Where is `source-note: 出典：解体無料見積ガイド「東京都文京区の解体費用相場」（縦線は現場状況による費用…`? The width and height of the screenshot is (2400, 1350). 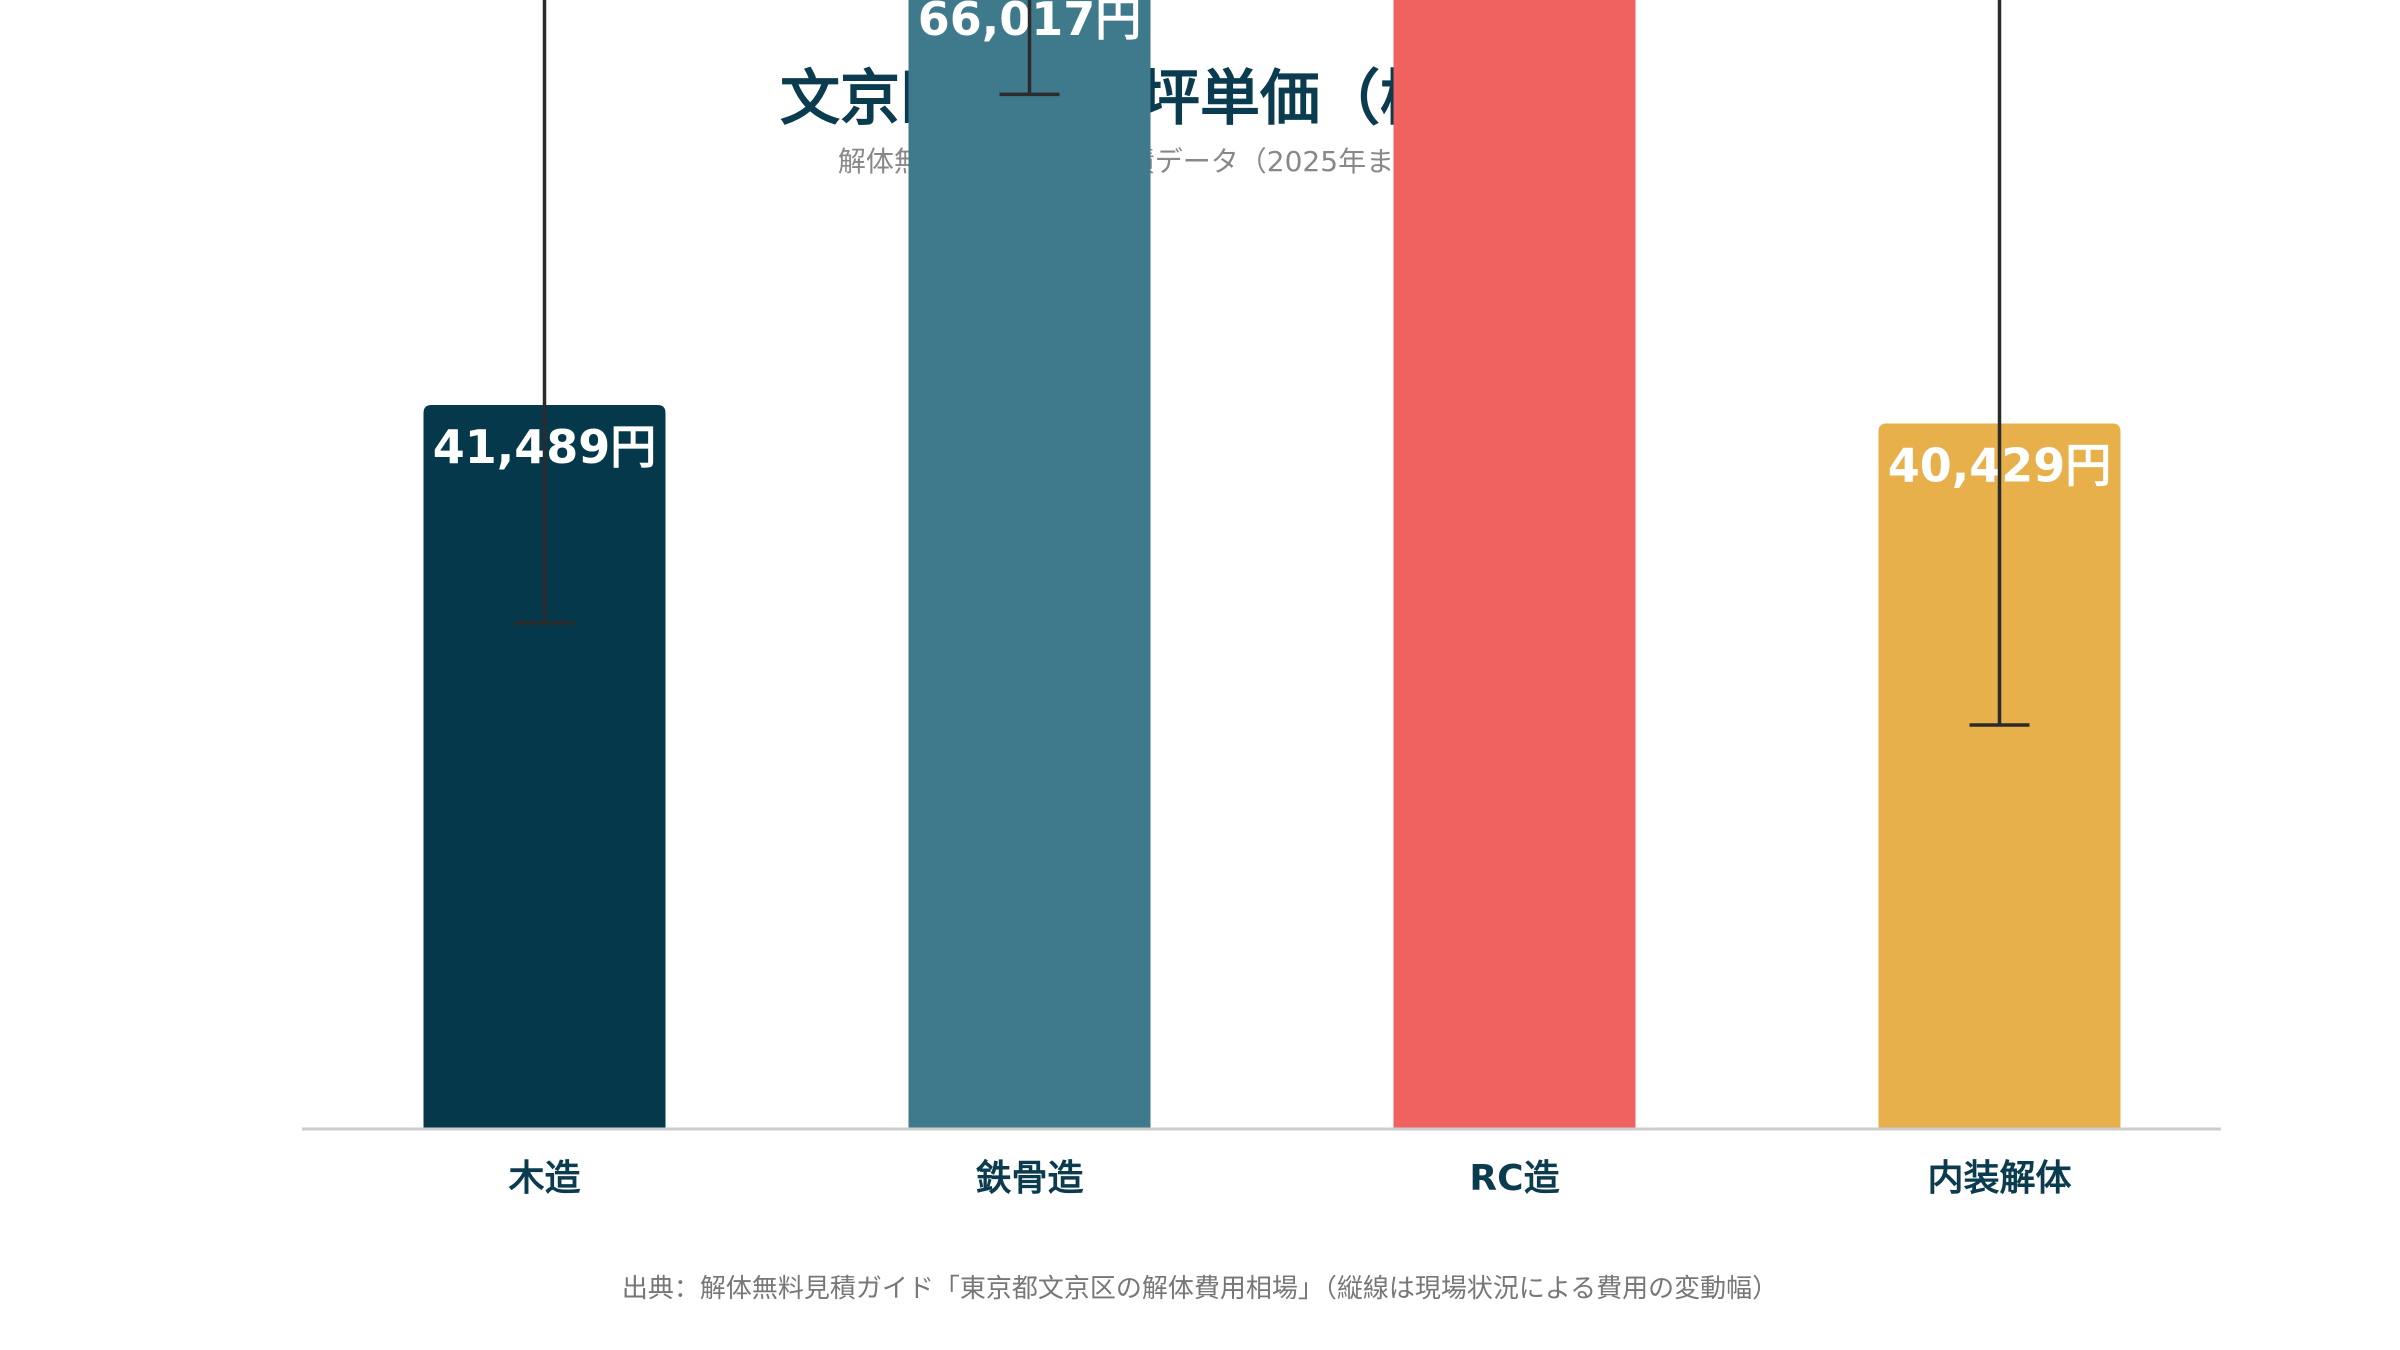 source-note: 出典：解体無料見積ガイド「東京都文京区の解体費用相場」（縦線は現場状況による費用… is located at coordinates (1200, 1289).